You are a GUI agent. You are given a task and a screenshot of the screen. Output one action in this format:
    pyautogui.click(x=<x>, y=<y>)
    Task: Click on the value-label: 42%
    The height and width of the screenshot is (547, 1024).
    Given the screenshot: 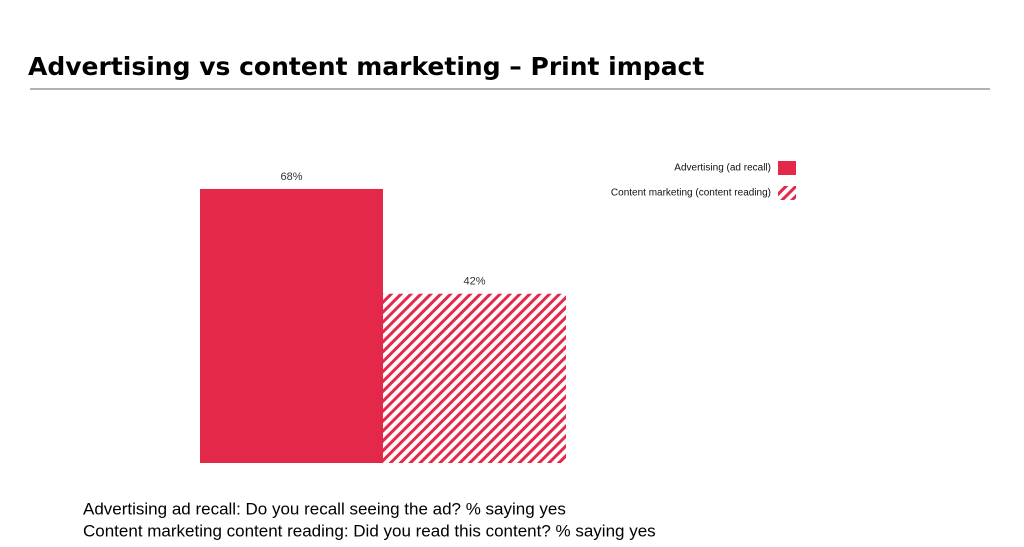 What is the action you would take?
    pyautogui.click(x=474, y=282)
    